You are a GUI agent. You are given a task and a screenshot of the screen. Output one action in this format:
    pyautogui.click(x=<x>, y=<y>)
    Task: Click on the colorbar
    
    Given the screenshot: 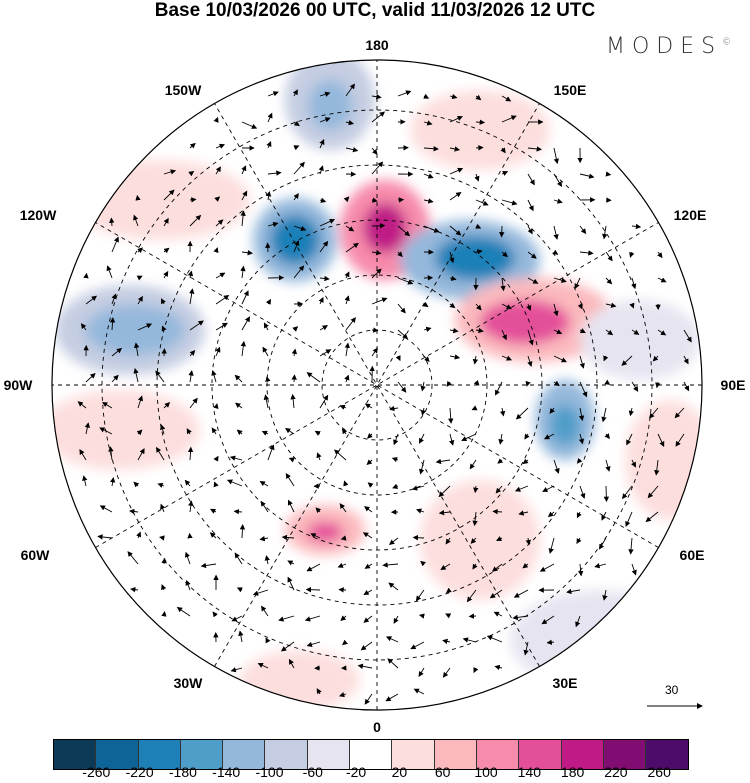 What is the action you would take?
    pyautogui.click(x=371, y=754)
    